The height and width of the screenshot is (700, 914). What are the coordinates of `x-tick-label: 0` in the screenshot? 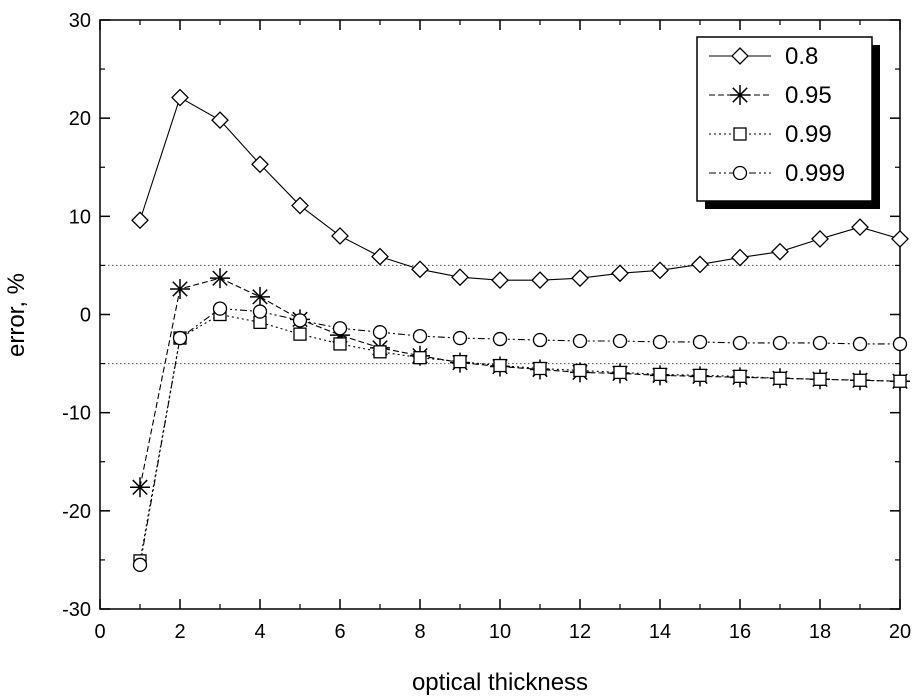 It's located at (99, 632).